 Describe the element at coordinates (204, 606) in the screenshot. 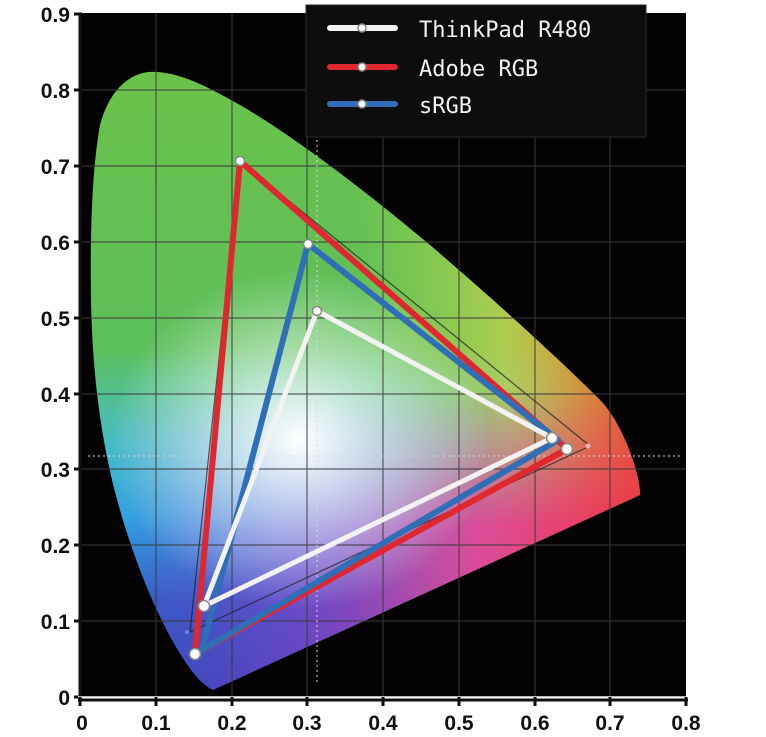

I see `thinkpad-blue-point` at that location.